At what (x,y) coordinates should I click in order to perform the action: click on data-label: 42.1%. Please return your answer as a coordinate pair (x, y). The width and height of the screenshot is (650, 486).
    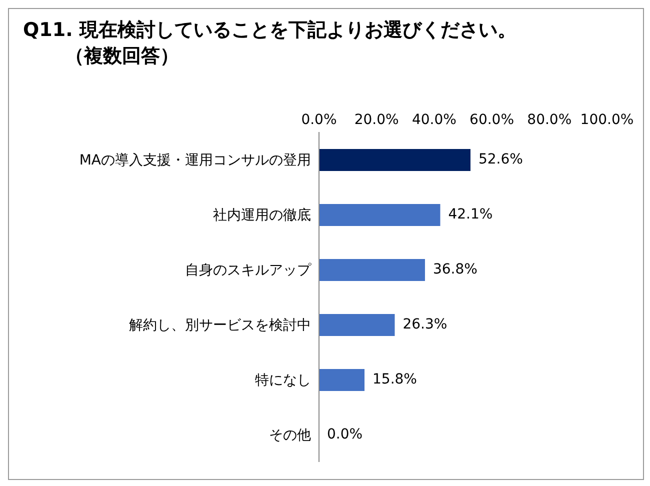
    Looking at the image, I should click on (470, 214).